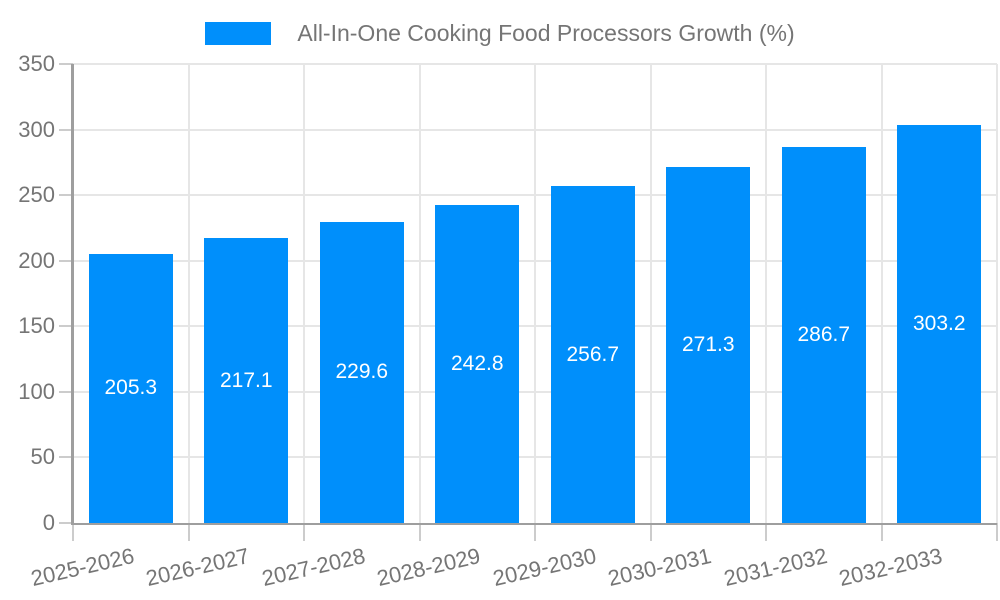  Describe the element at coordinates (72, 294) in the screenshot. I see `y-axis-line` at that location.